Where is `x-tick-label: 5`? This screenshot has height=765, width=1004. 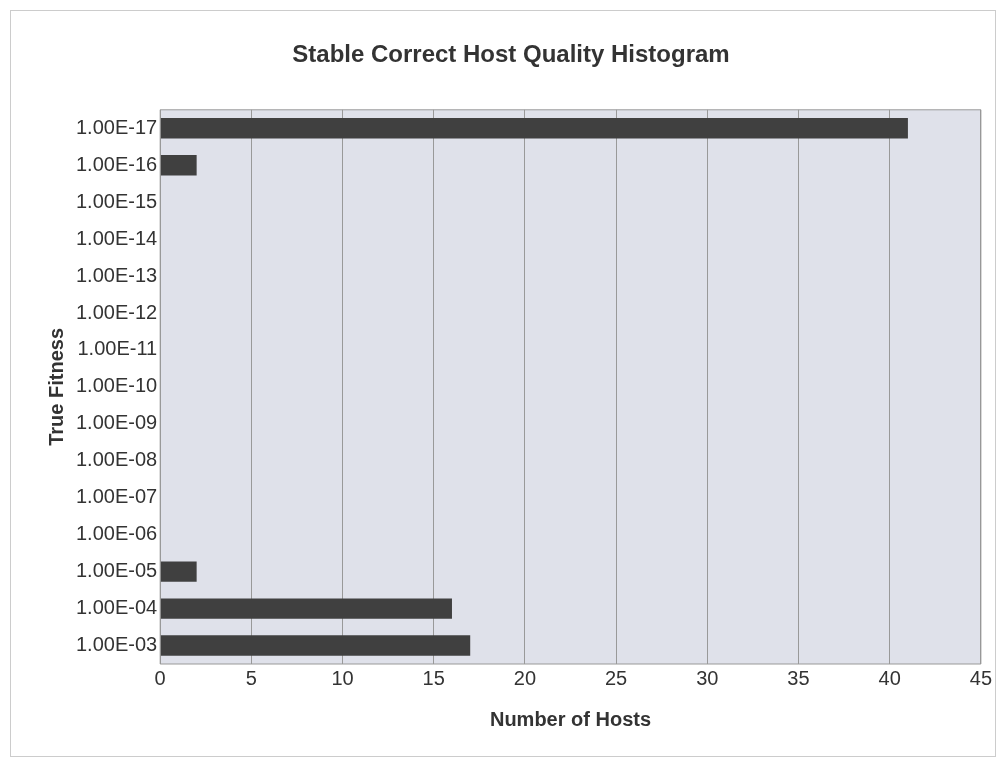 x-tick-label: 5 is located at coordinates (251, 677).